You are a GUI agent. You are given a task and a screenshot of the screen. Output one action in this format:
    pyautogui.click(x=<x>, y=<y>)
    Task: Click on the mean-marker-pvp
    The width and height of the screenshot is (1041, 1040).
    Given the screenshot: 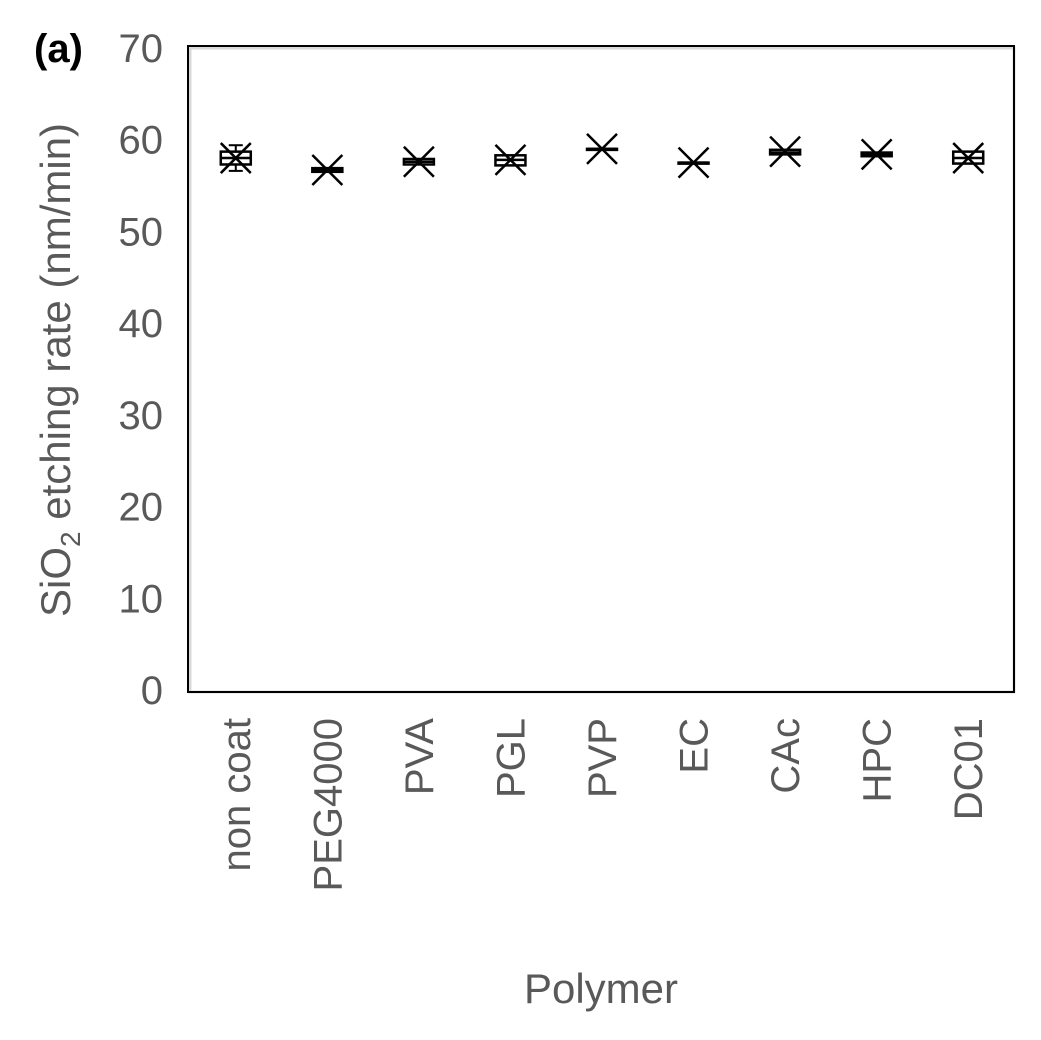 What is the action you would take?
    pyautogui.click(x=602, y=149)
    